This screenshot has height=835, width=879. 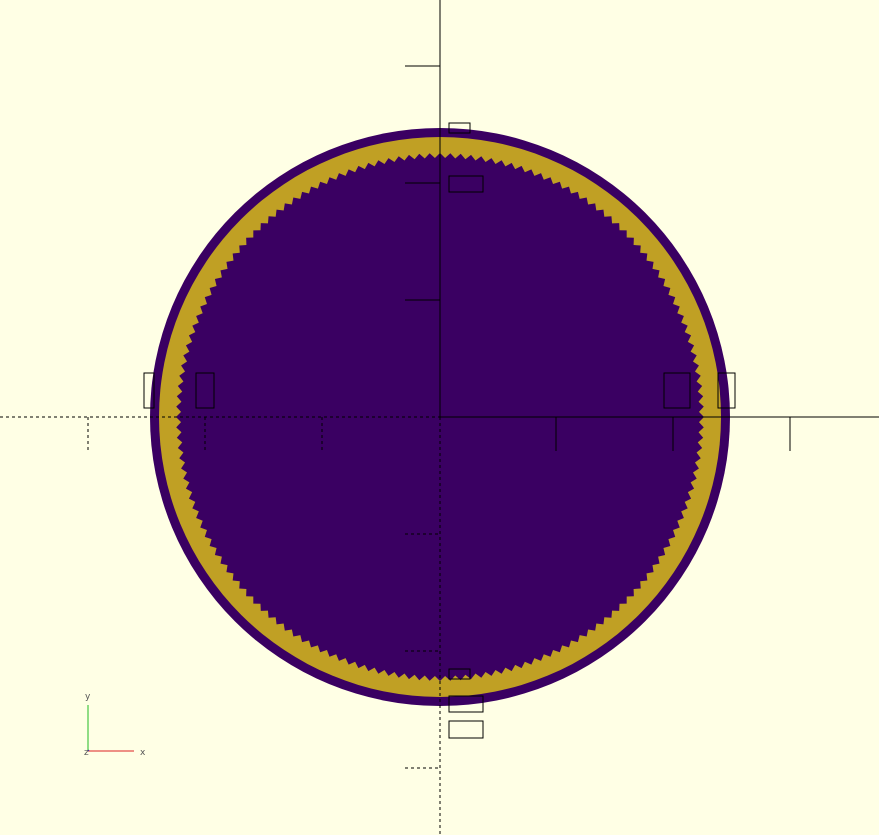 I want to click on y-tick-label-top, so click(x=466, y=157).